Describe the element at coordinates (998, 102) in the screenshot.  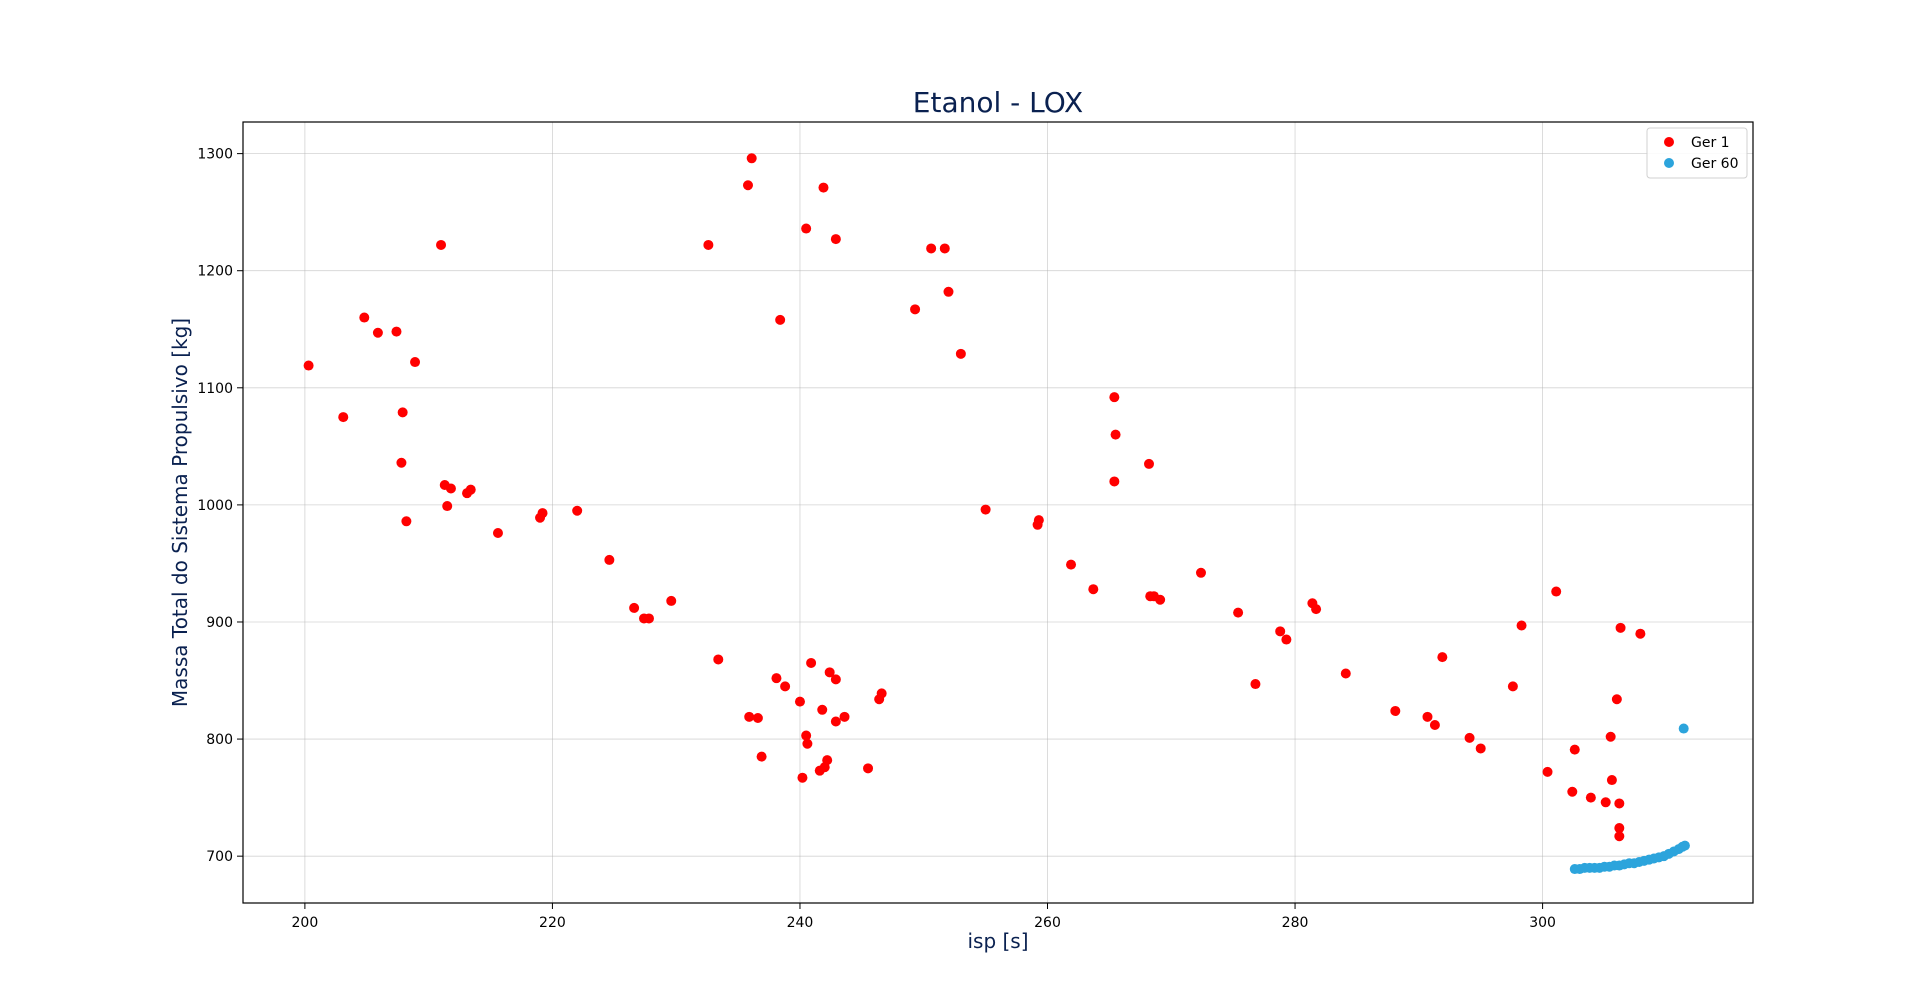
I see `chart-title: Etanol - LOX` at that location.